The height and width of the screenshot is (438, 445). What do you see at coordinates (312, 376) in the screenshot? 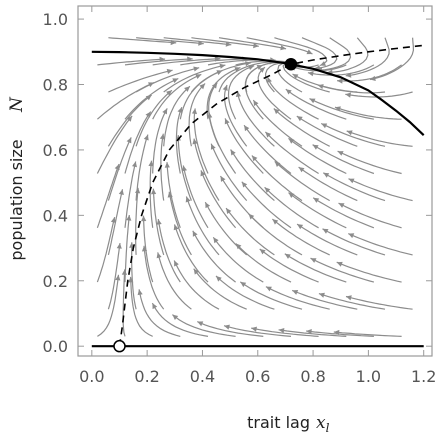
I see `x-tick-label: 0.8` at bounding box center [312, 376].